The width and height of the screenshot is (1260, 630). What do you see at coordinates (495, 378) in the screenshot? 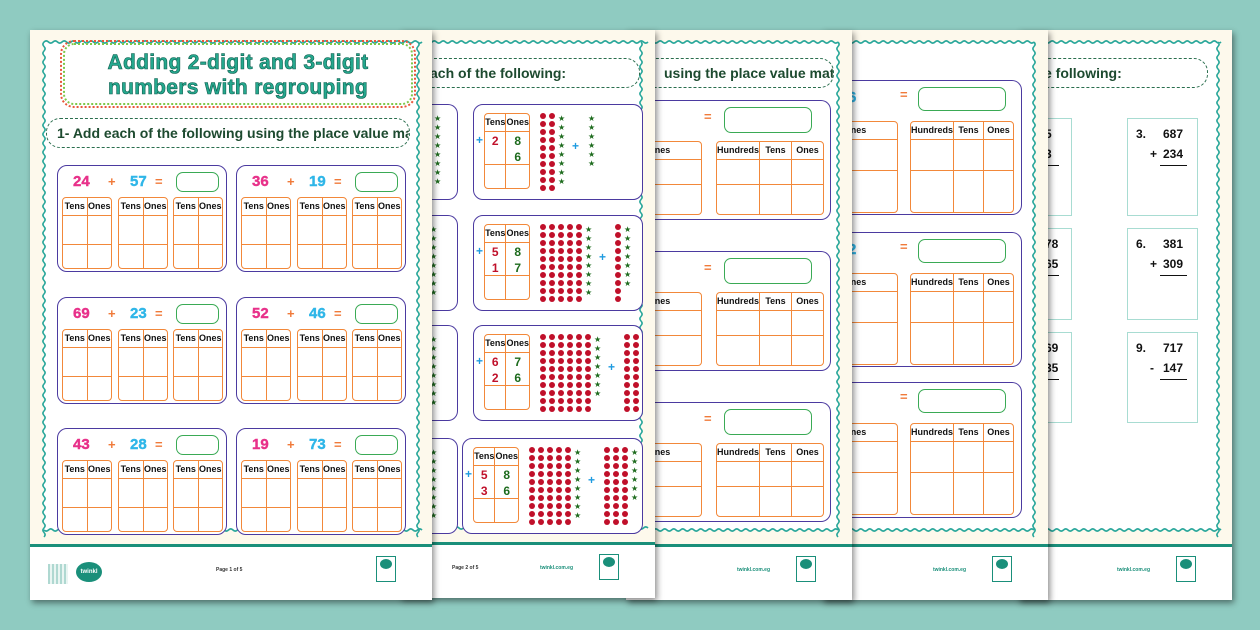
I see `tens-digit: 2` at bounding box center [495, 378].